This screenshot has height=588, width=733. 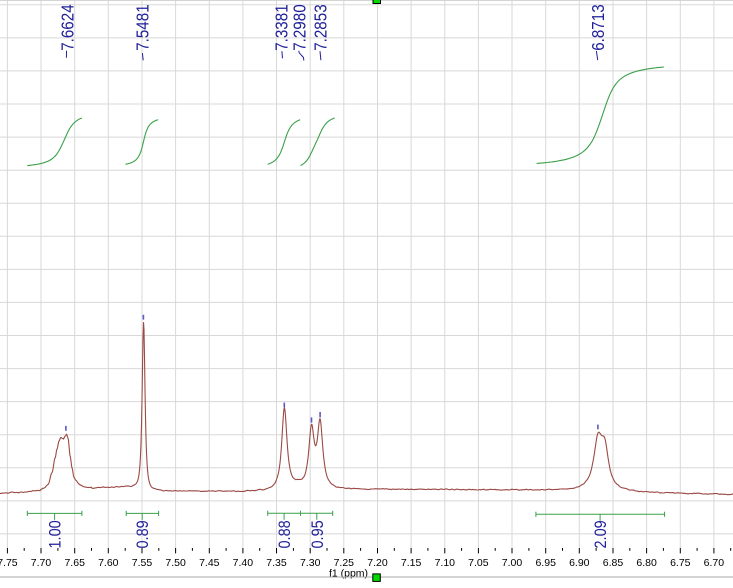 I want to click on svg-text: 6.95, so click(x=545, y=563).